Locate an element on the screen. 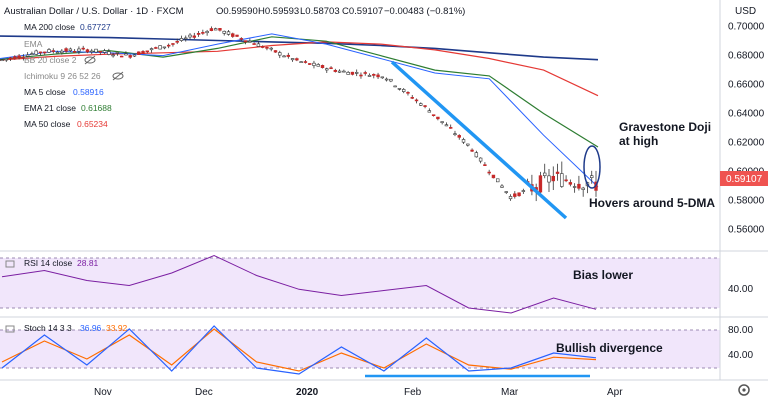 This screenshot has height=401, width=768. rsi-legend-value: 28.81 is located at coordinates (88, 263).